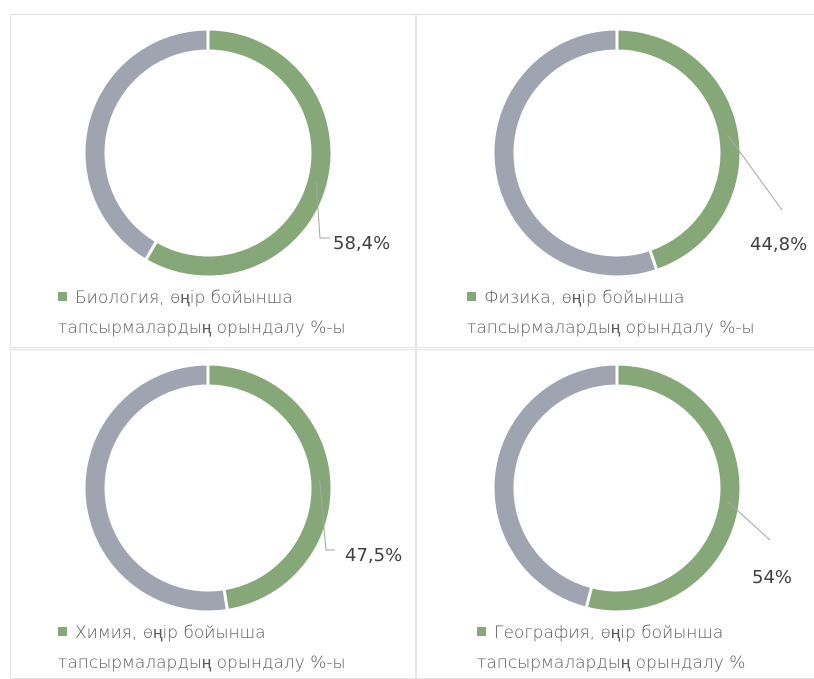  I want to click on data-label: 58,4%, so click(361, 243).